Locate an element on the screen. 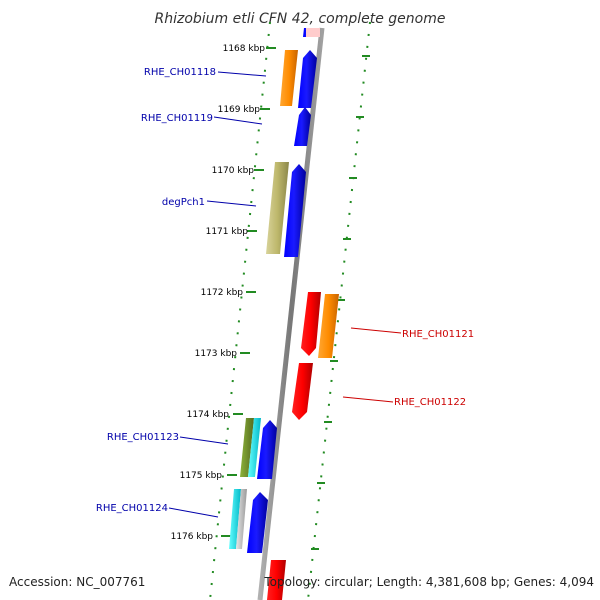 This screenshot has height=600, width=600. tick-label: 1175 kbp is located at coordinates (201, 476).